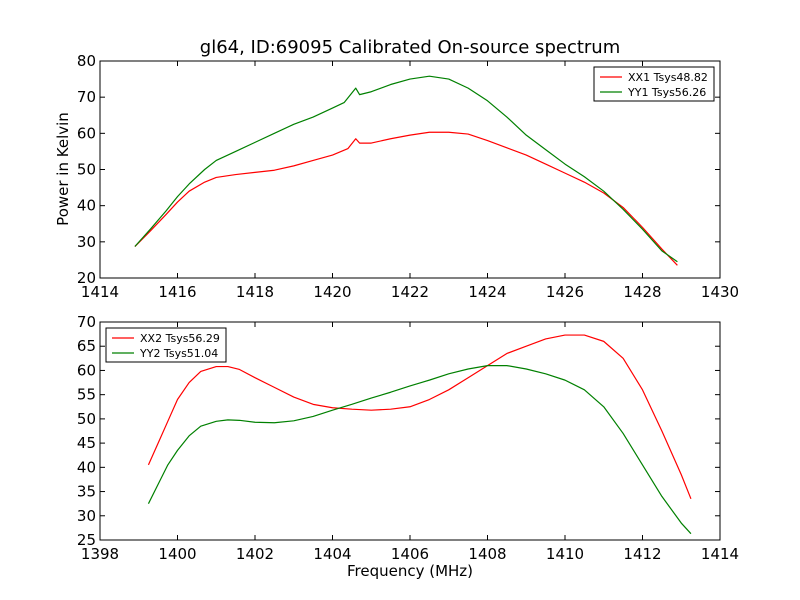 The width and height of the screenshot is (800, 600). What do you see at coordinates (86, 492) in the screenshot?
I see `bottom-y-tick-label: 35` at bounding box center [86, 492].